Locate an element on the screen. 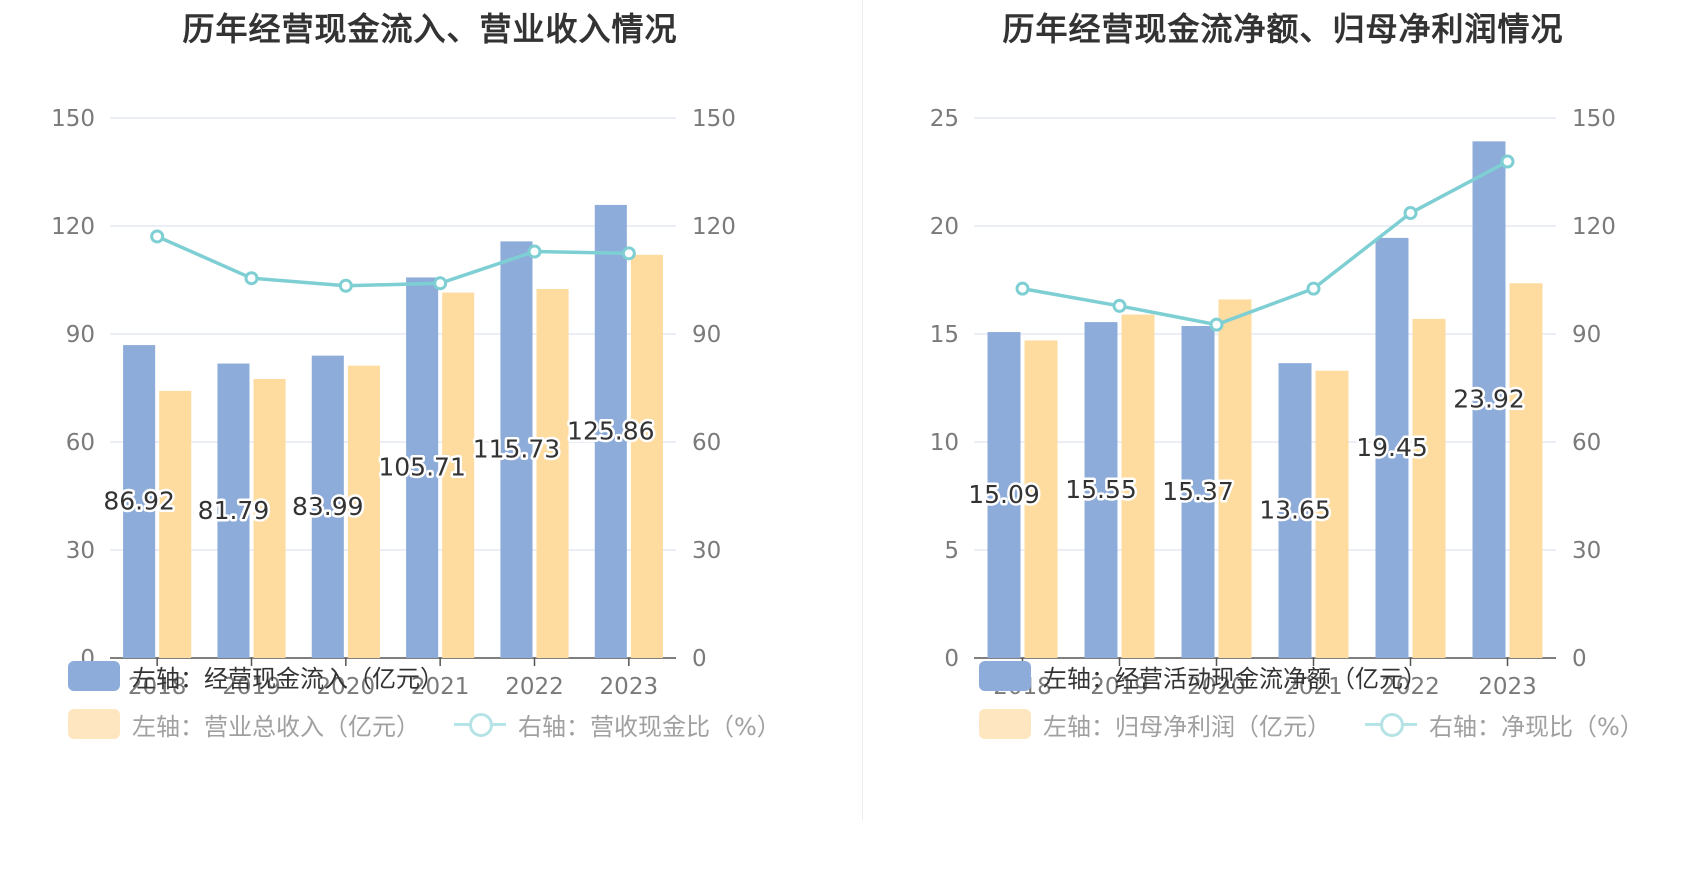 This screenshot has height=874, width=1700. legend-item-cash-inflow: 左轴：经营现金流入（亿元） is located at coordinates (256, 676).